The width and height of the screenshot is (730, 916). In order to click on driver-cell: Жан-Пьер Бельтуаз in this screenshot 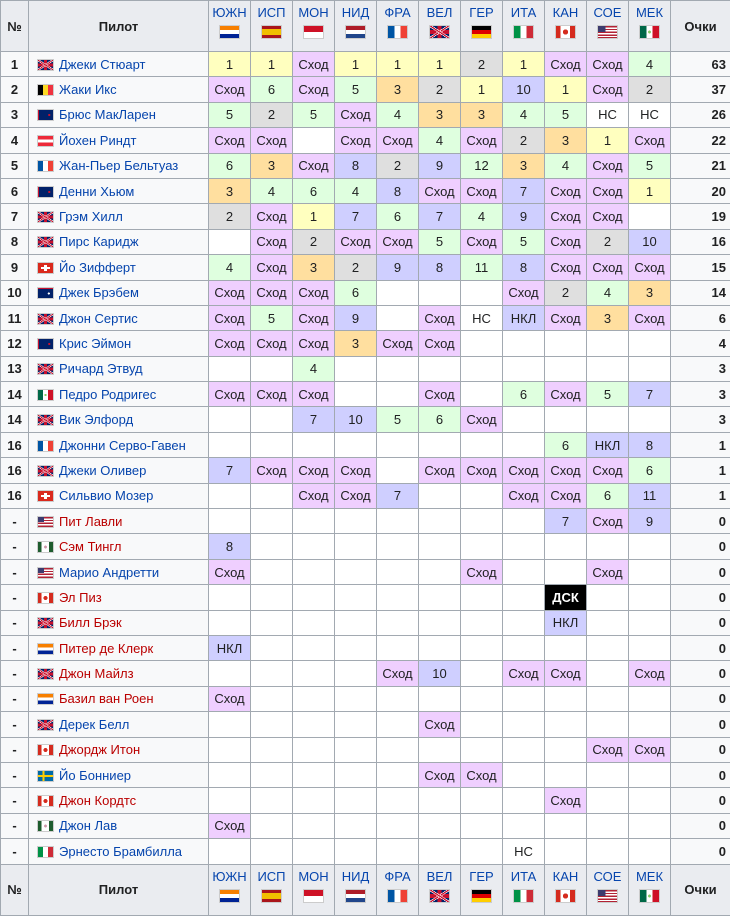, I will do `click(119, 165)`.